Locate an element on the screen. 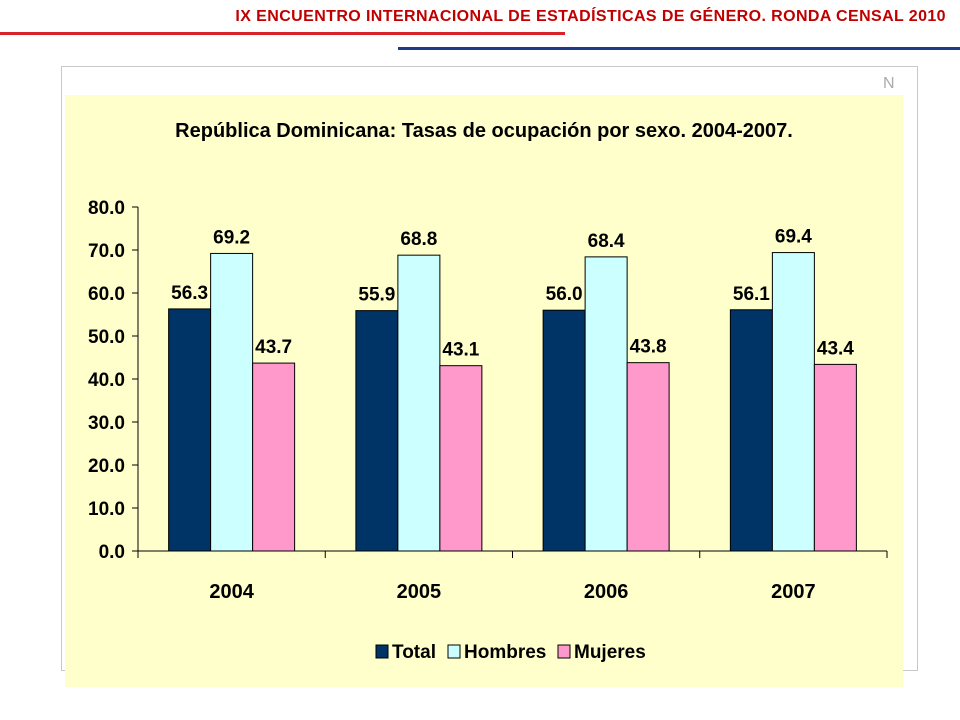 This screenshot has height=720, width=960. y-tick-label: 60.0 is located at coordinates (106, 294).